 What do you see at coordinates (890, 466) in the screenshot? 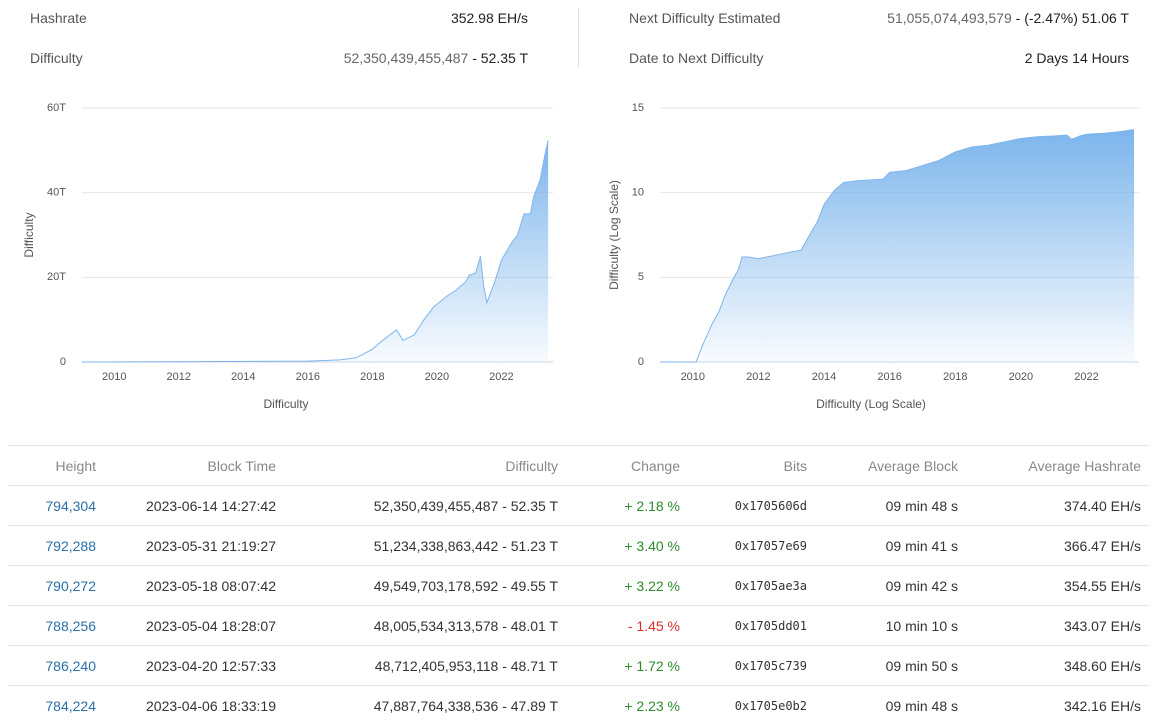
I see `column-header: Average Block` at bounding box center [890, 466].